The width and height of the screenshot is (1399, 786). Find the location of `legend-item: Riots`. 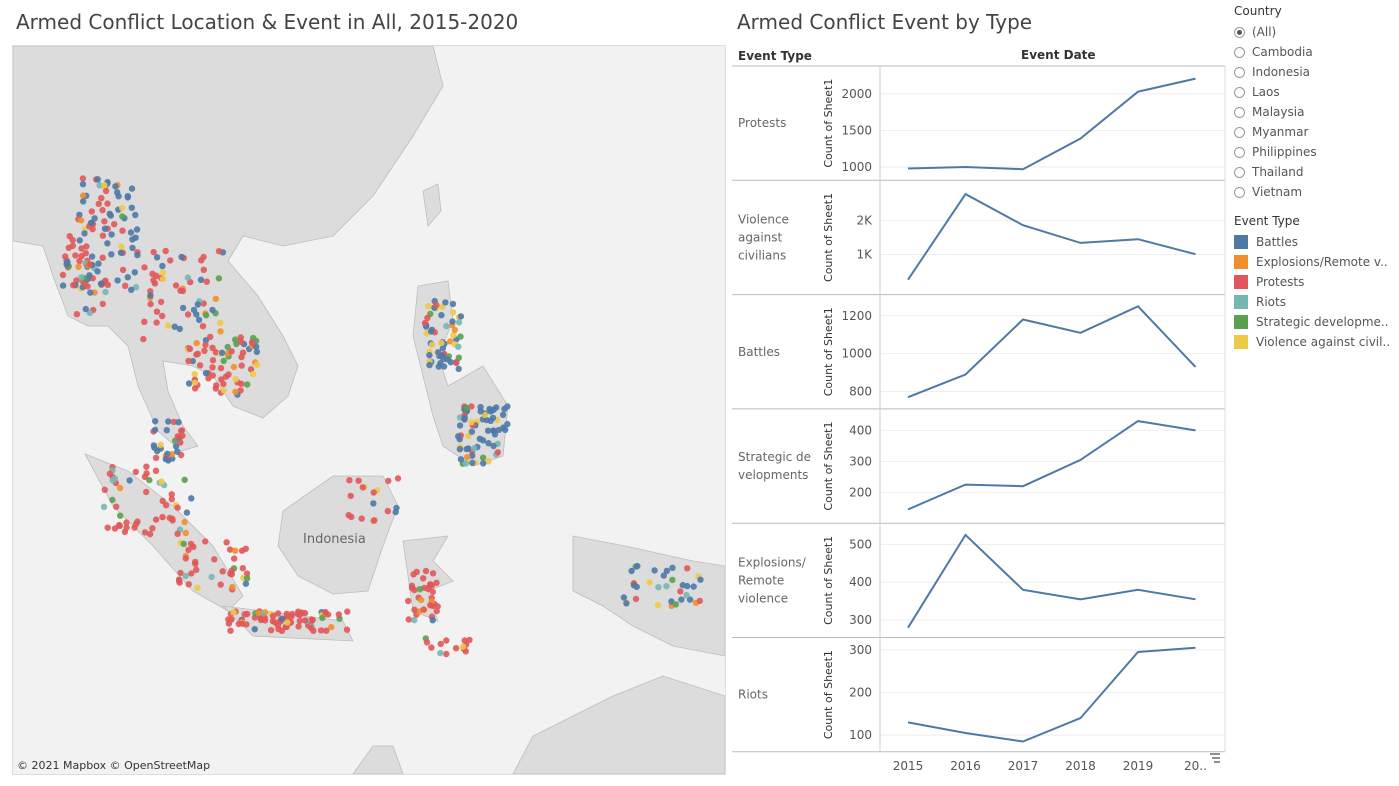

legend-item: Riots is located at coordinates (1314, 302).